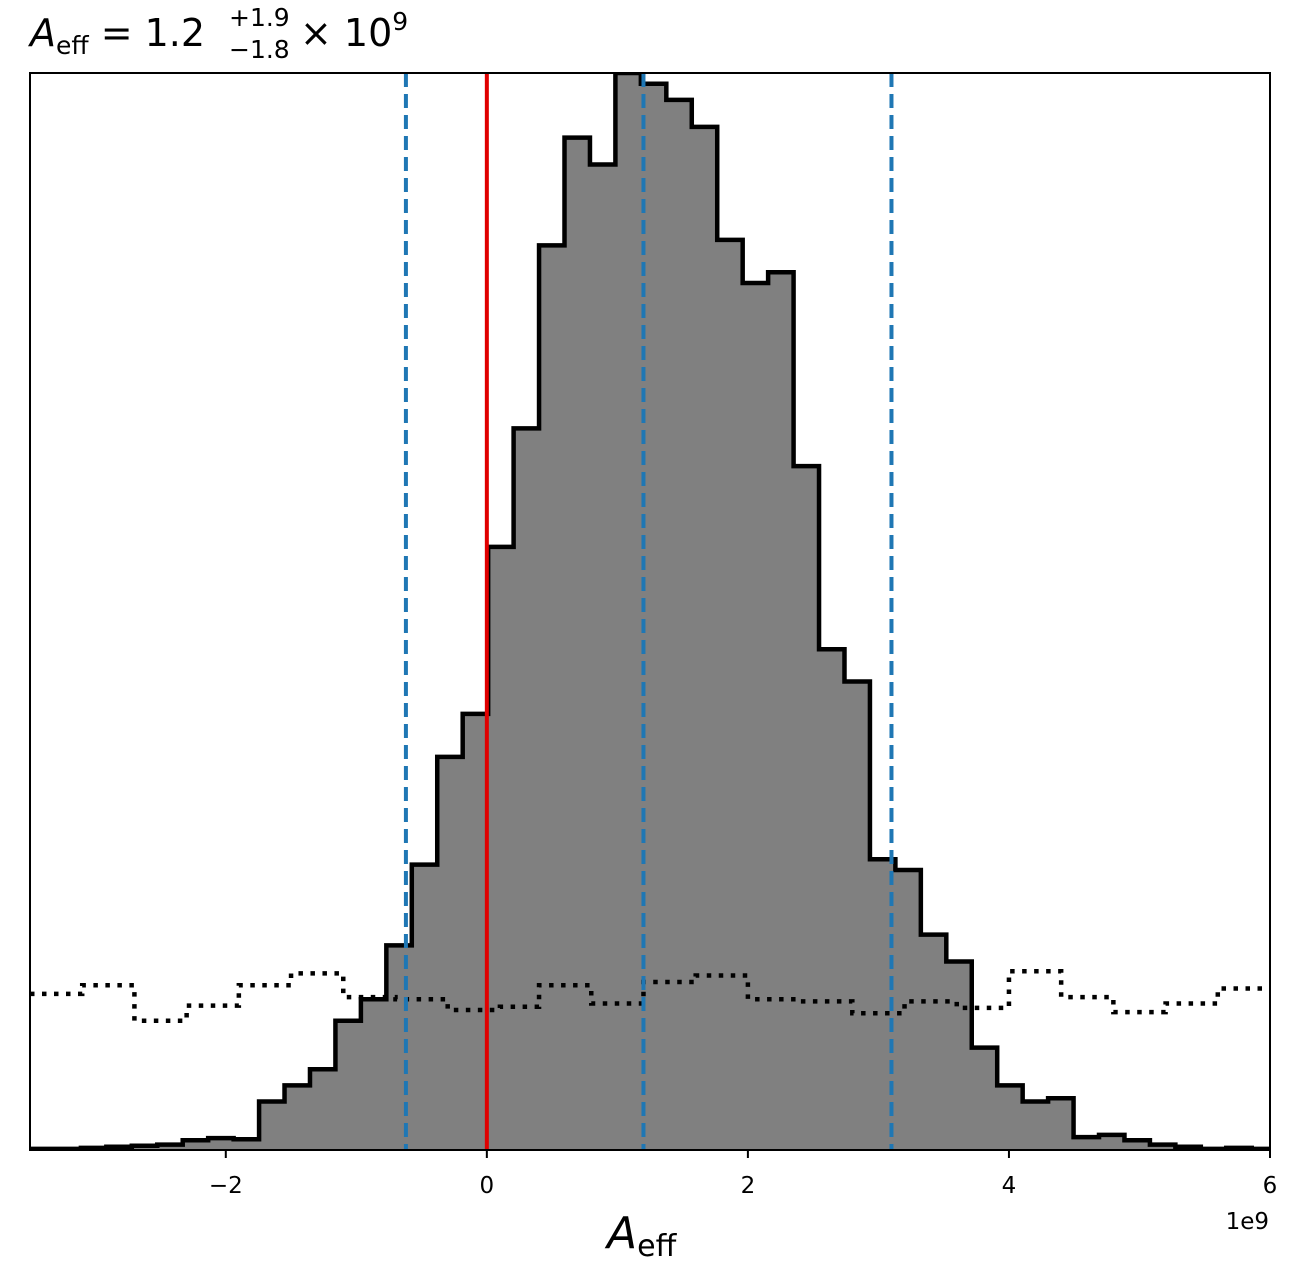  Describe the element at coordinates (657, 1246) in the screenshot. I see `xlabel-subscript: eff` at that location.